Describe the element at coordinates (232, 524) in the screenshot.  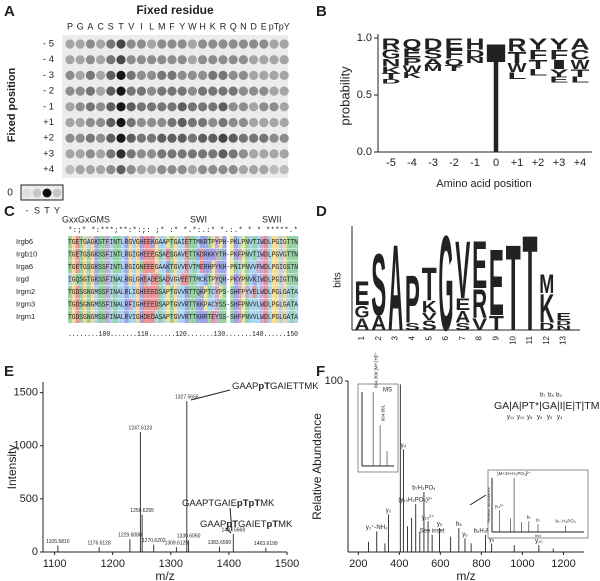
I see `annotation-part: pT` at that location.